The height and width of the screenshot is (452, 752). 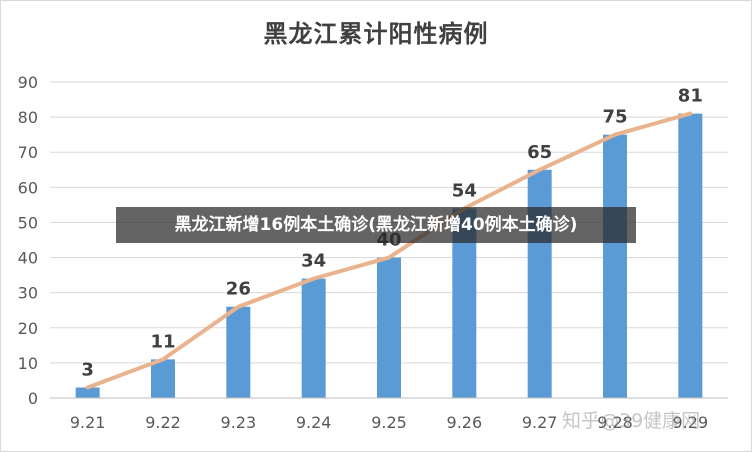 What do you see at coordinates (239, 422) in the screenshot?
I see `x-tick-label: 9.23` at bounding box center [239, 422].